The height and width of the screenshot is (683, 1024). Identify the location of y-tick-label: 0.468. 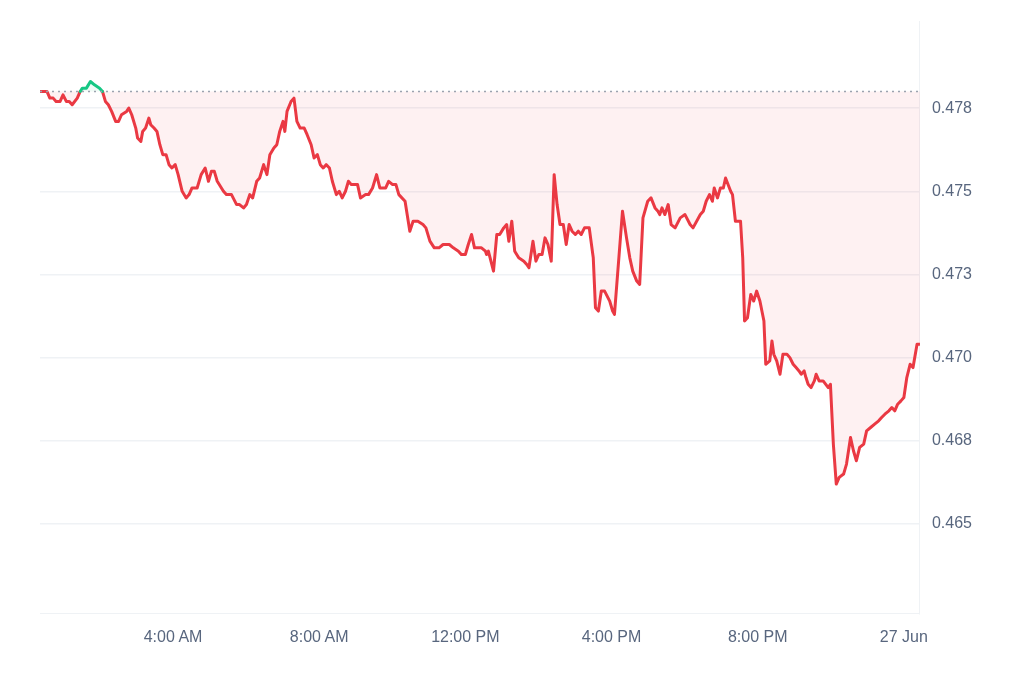
(952, 440).